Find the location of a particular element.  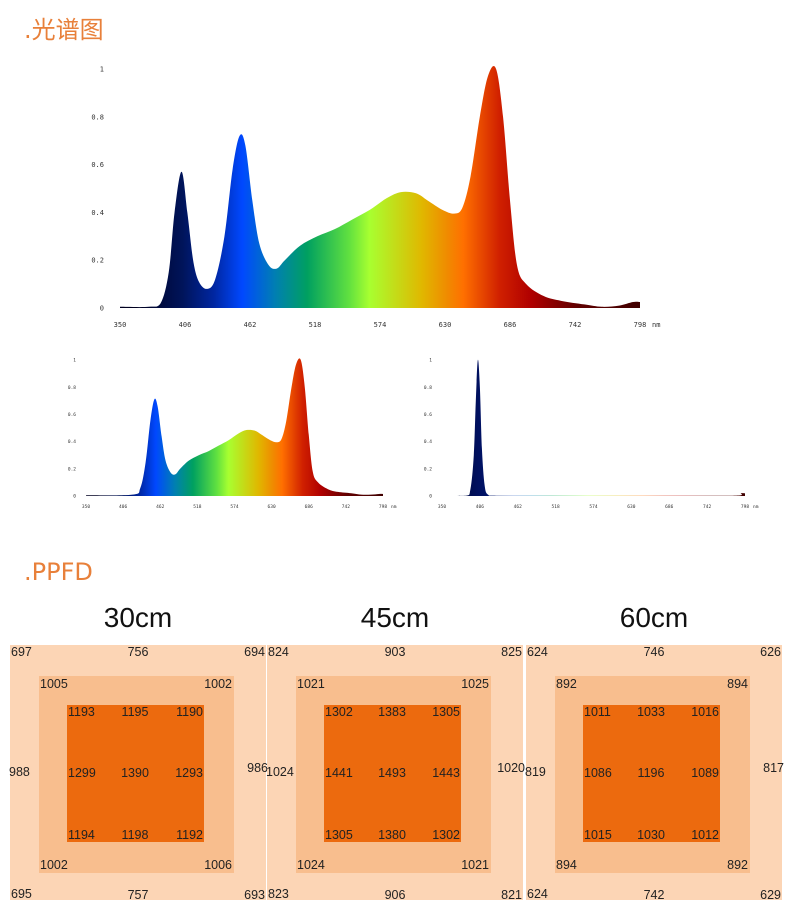

outer-value: 694 is located at coordinates (254, 652).